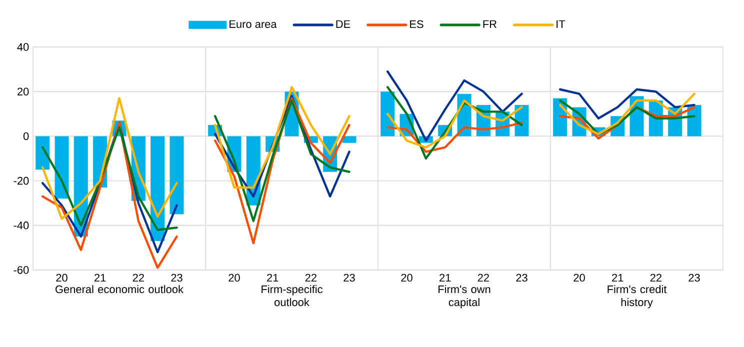  Describe the element at coordinates (637, 296) in the screenshot. I see `x-axis-title: Firm's credit history` at that location.